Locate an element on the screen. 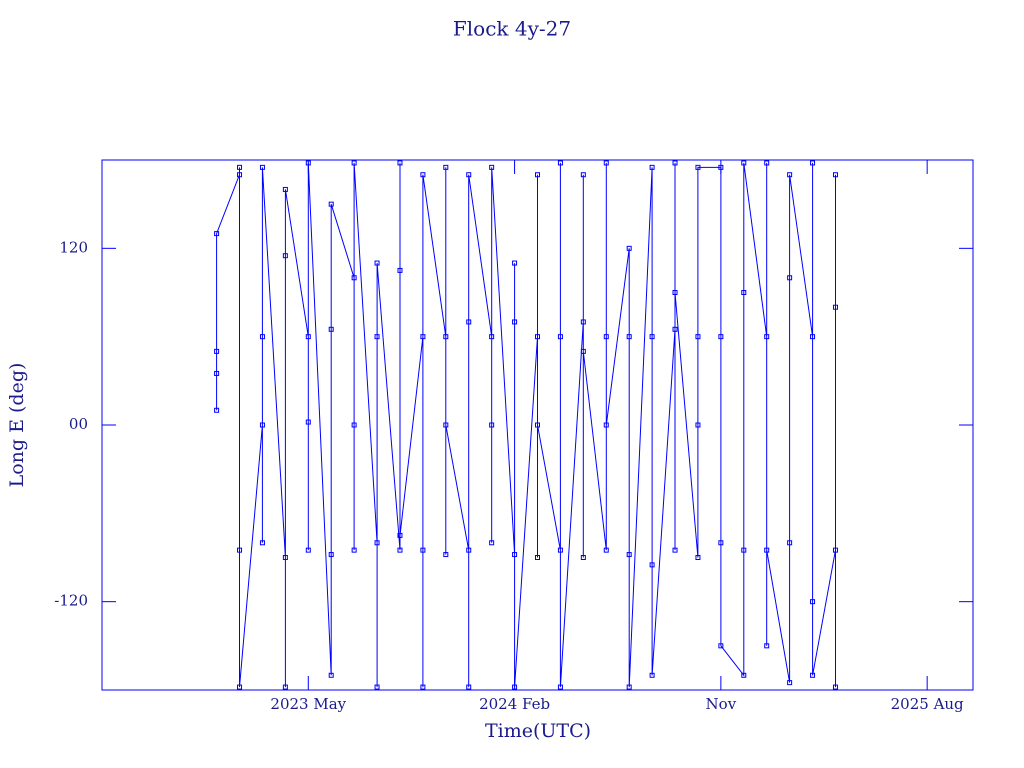  x-tick-label: Nov is located at coordinates (721, 704).